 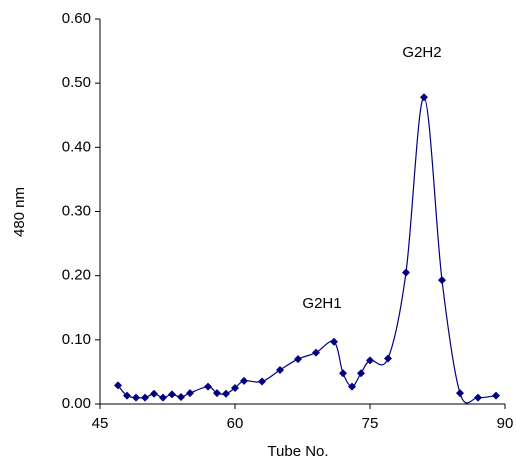 I want to click on y-tick-label: 0.50, so click(x=76, y=82).